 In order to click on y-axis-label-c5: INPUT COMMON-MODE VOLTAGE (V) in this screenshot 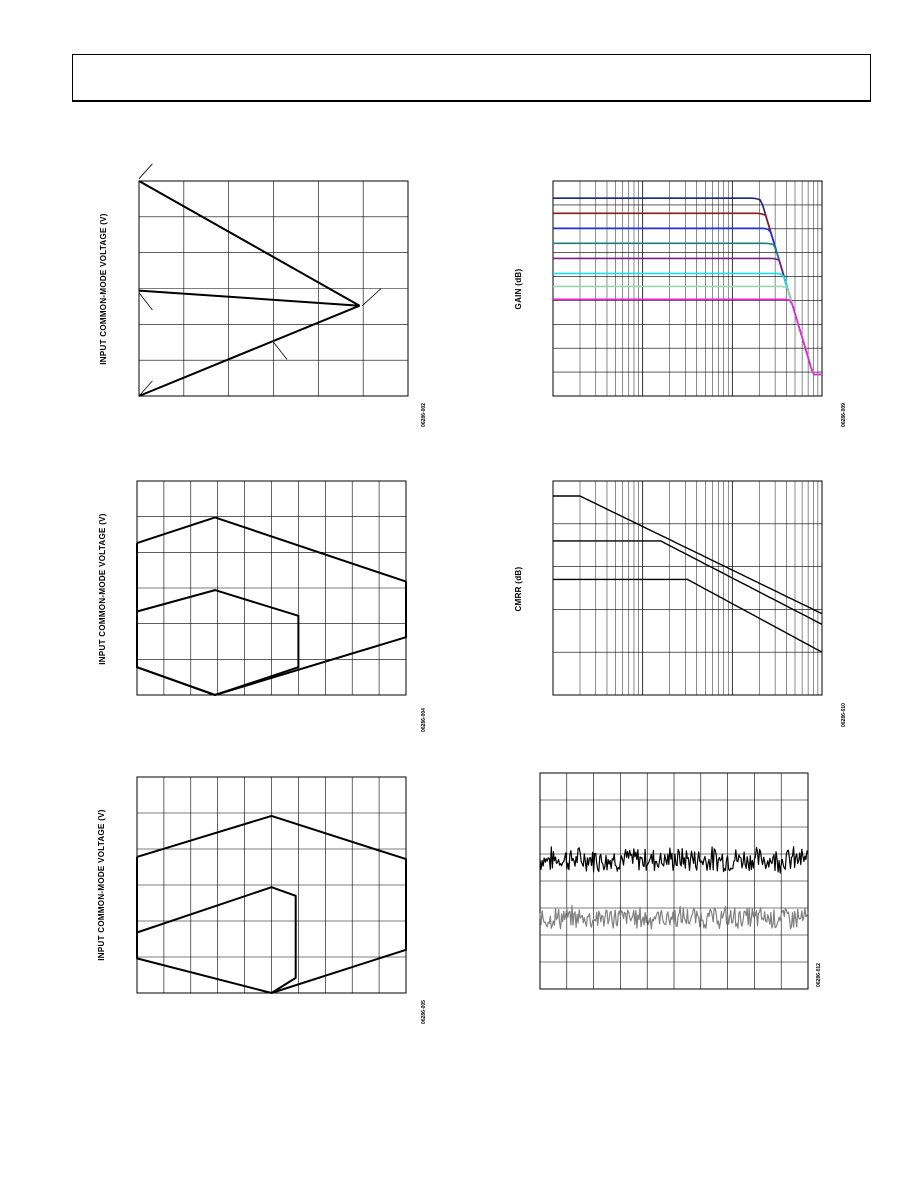, I will do `click(101, 885)`.